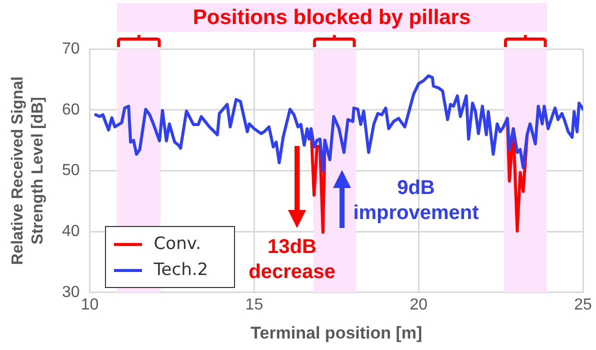  Describe the element at coordinates (336, 332) in the screenshot. I see `x-axis-title: Terminal position [m]` at that location.